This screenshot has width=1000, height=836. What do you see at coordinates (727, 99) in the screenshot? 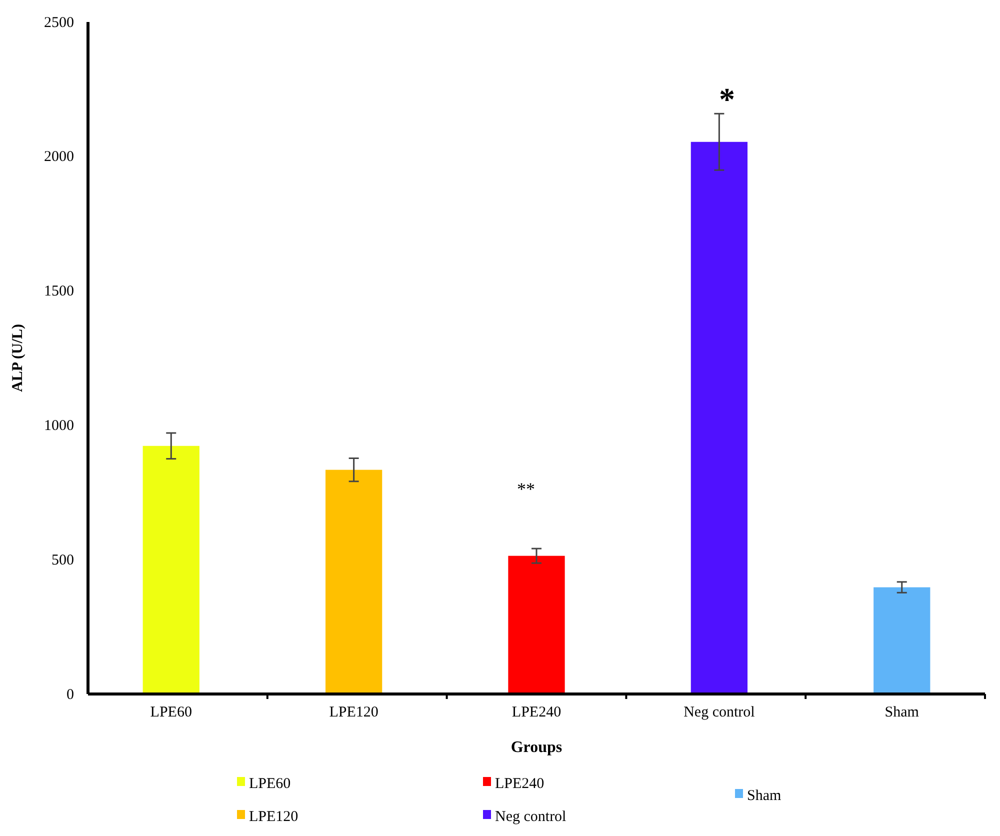
I see `annotation: *` at bounding box center [727, 99].